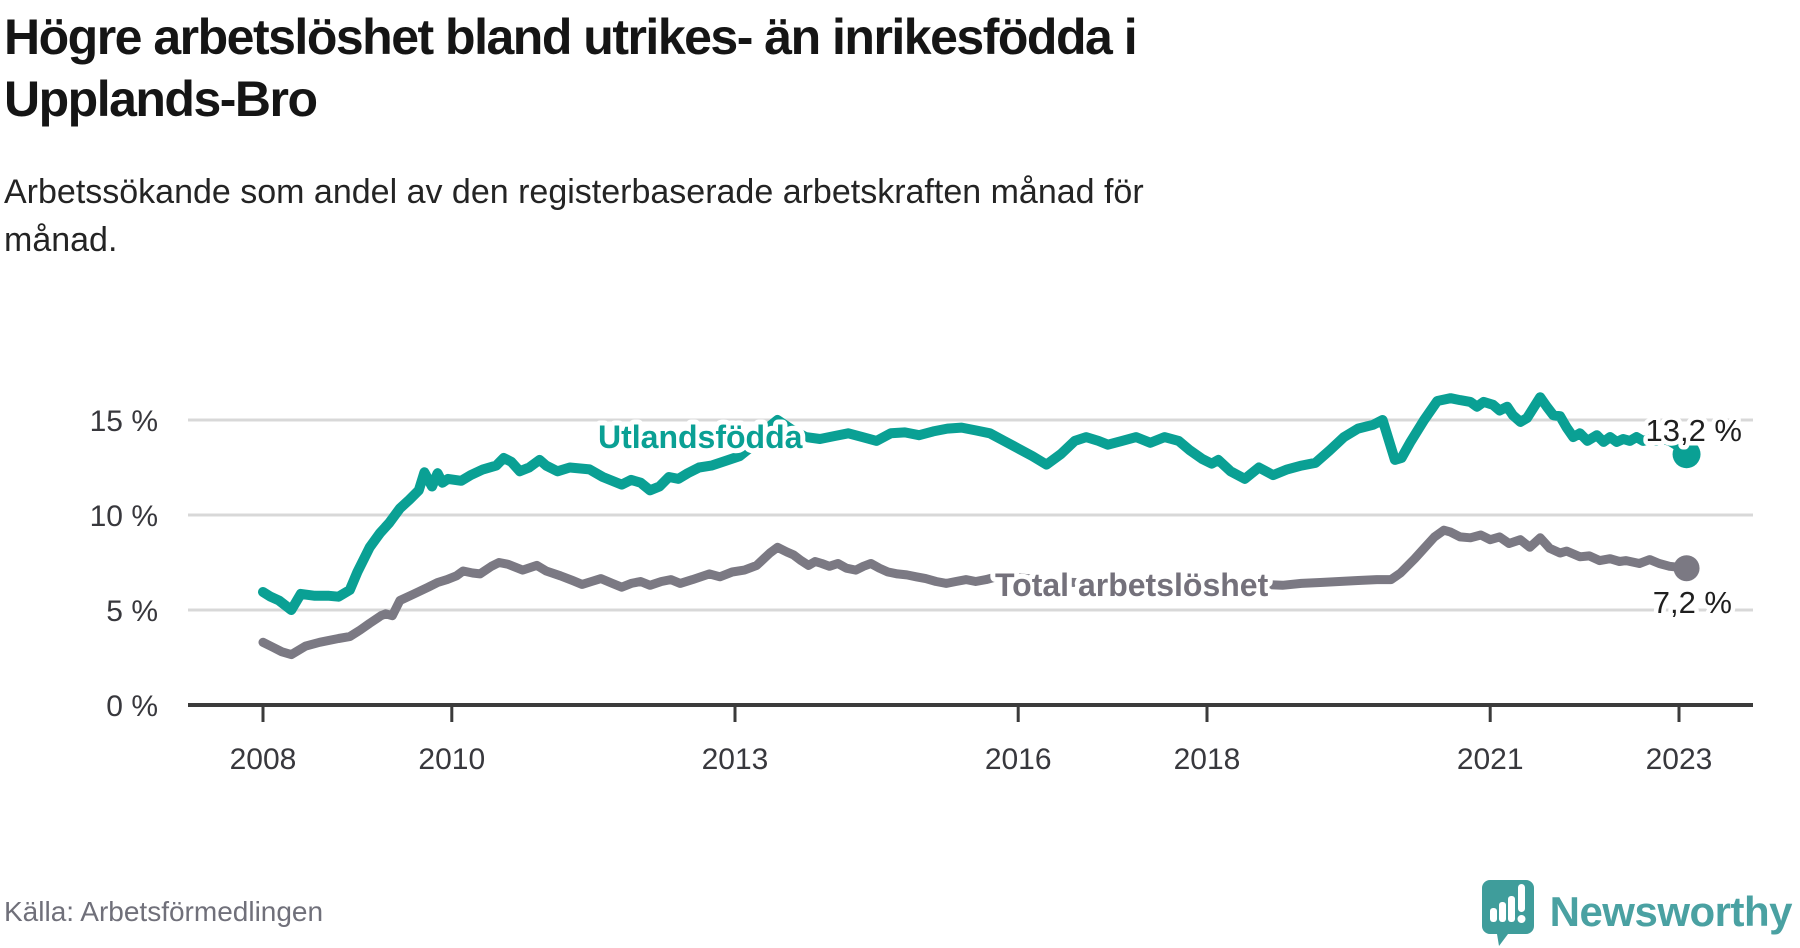 The height and width of the screenshot is (948, 1800). Describe the element at coordinates (975, 592) in the screenshot. I see `series-line-total` at that location.